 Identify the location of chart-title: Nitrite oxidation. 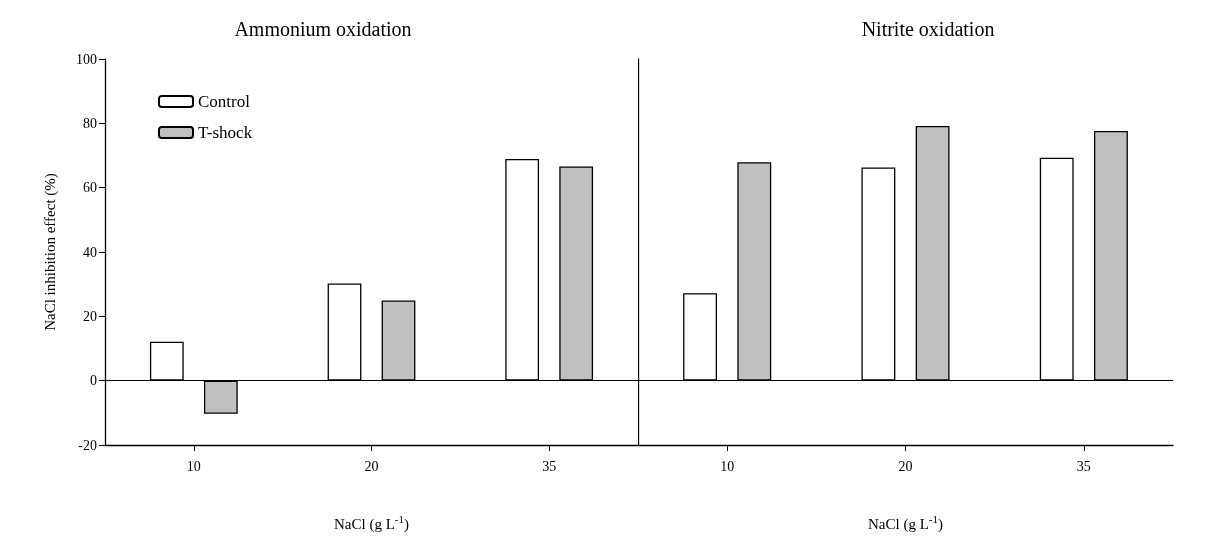
(928, 29).